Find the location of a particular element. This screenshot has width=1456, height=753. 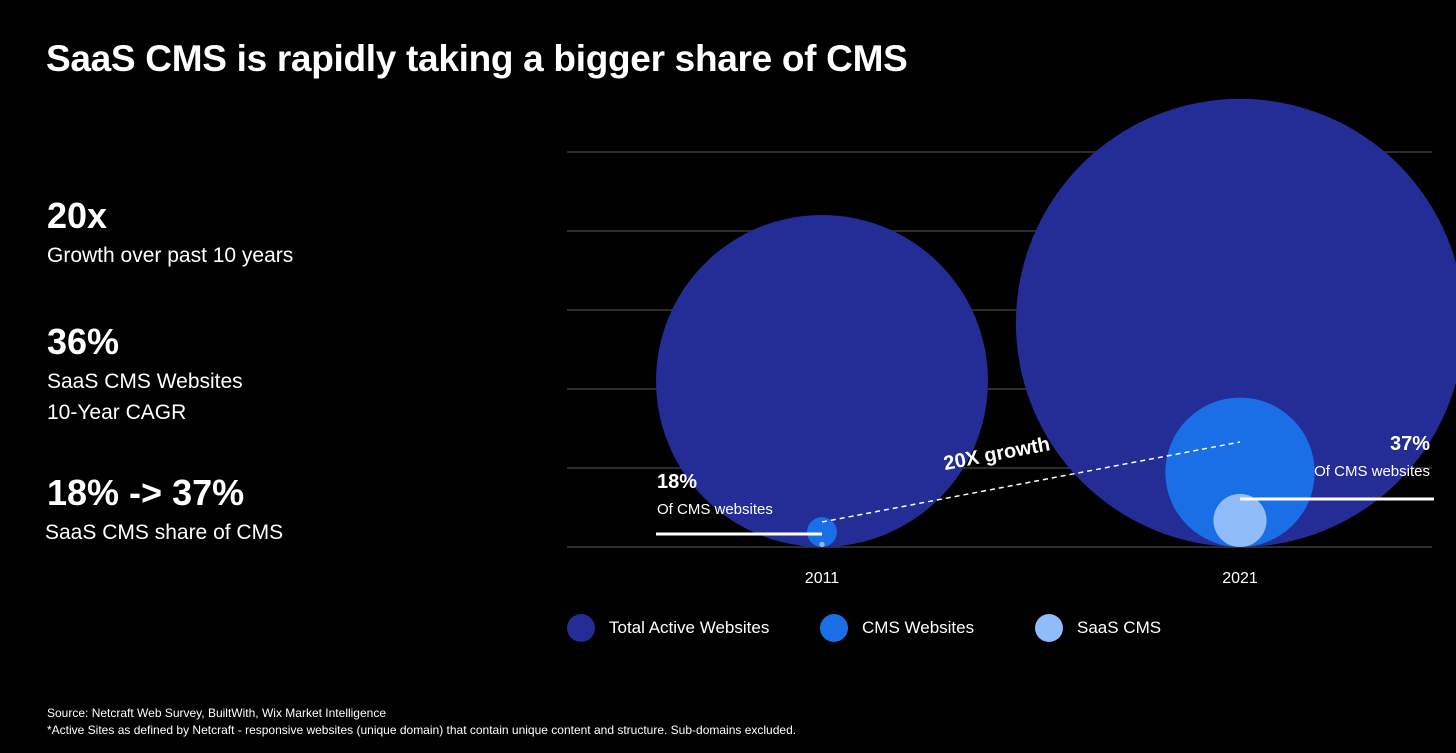

stat-share: 18% -> 37% SaaS CMS share of CMS is located at coordinates (164, 510).